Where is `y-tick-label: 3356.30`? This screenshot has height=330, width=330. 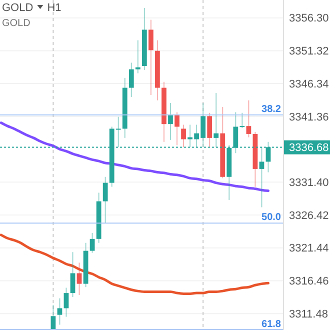 y-tick-label: 3356.30 is located at coordinates (309, 18).